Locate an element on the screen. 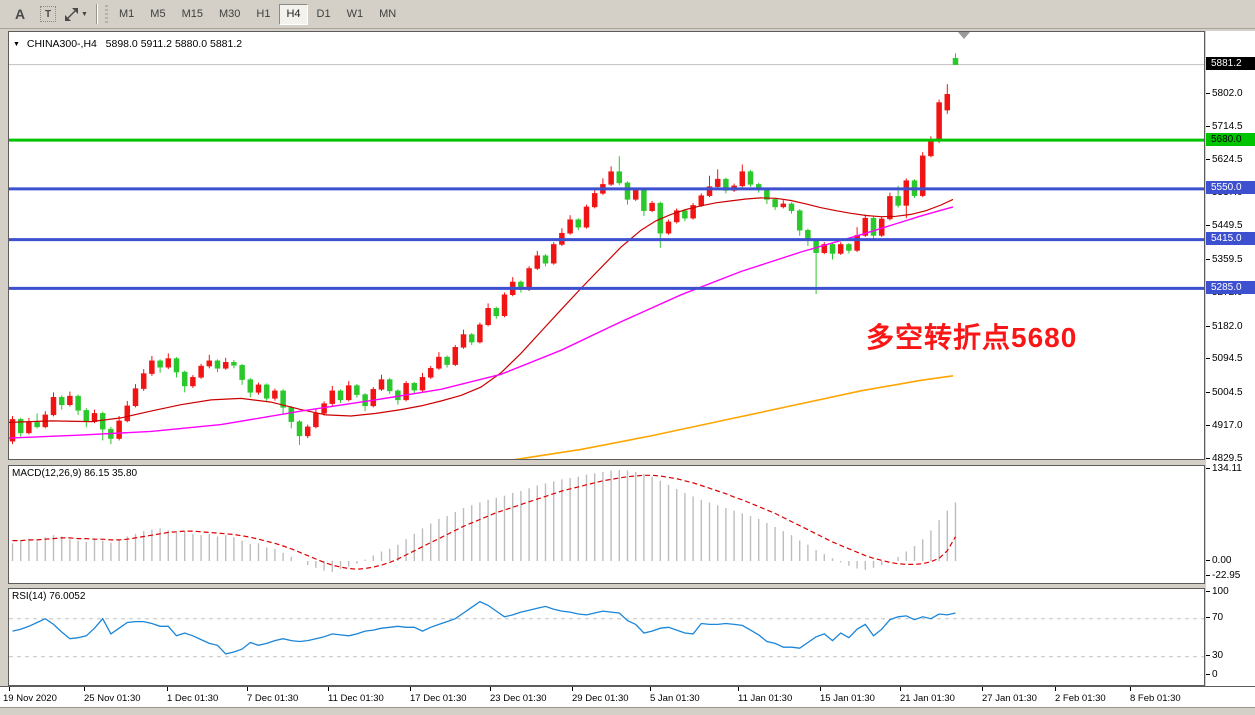 The width and height of the screenshot is (1255, 715). tab-w1: W1 is located at coordinates (355, 14).